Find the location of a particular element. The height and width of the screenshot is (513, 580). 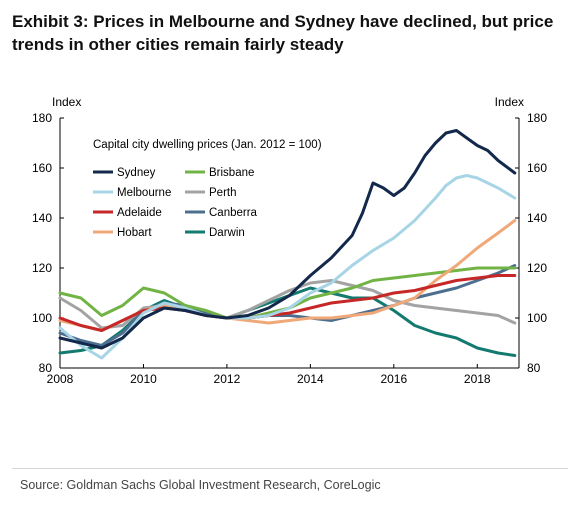

legend-label-darwin: Darwin is located at coordinates (227, 233).